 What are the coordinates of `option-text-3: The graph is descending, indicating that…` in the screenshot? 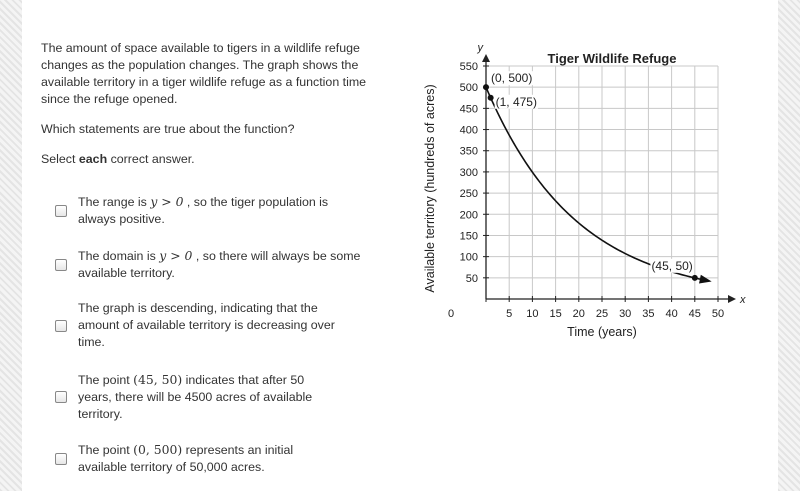 It's located at (206, 325).